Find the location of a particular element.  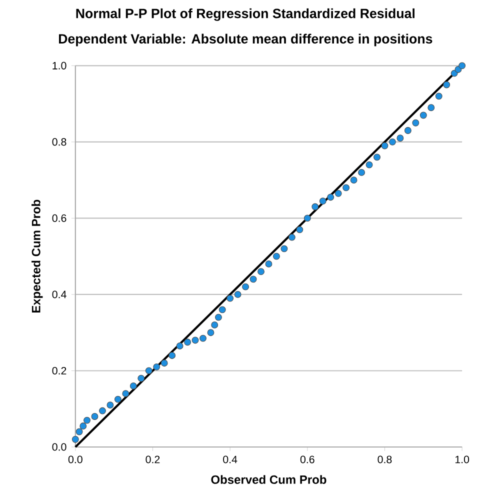

x-tick-label: 0.0 is located at coordinates (75, 460).